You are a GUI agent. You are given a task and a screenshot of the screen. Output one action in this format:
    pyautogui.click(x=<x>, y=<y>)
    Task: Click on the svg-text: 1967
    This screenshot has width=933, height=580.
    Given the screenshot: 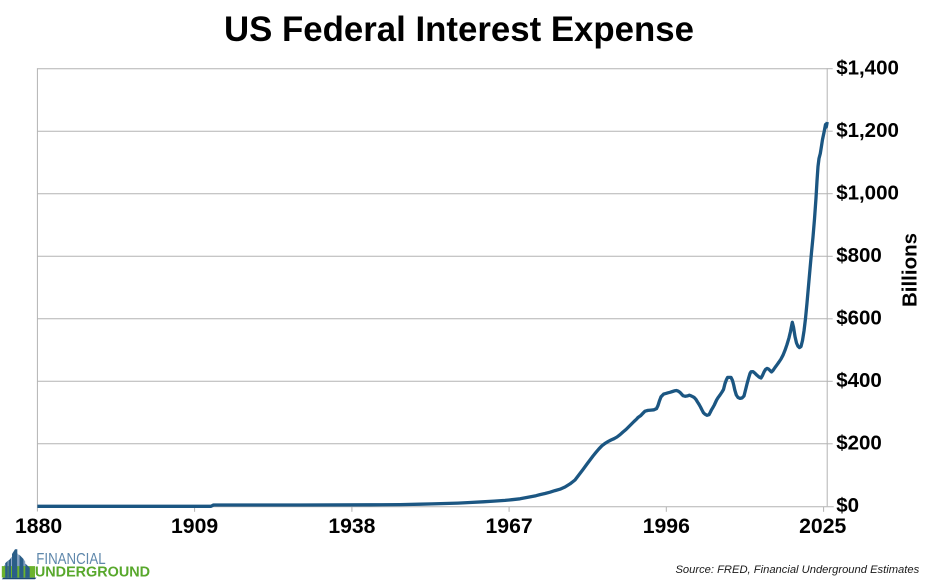 What is the action you would take?
    pyautogui.click(x=509, y=526)
    